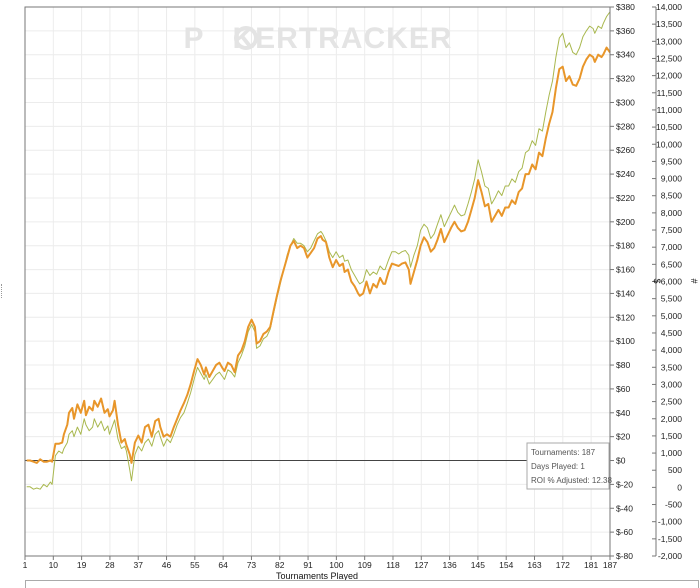 The width and height of the screenshot is (700, 588). What do you see at coordinates (624, 508) in the screenshot?
I see `y-dollar-tick-label: $-40` at bounding box center [624, 508].